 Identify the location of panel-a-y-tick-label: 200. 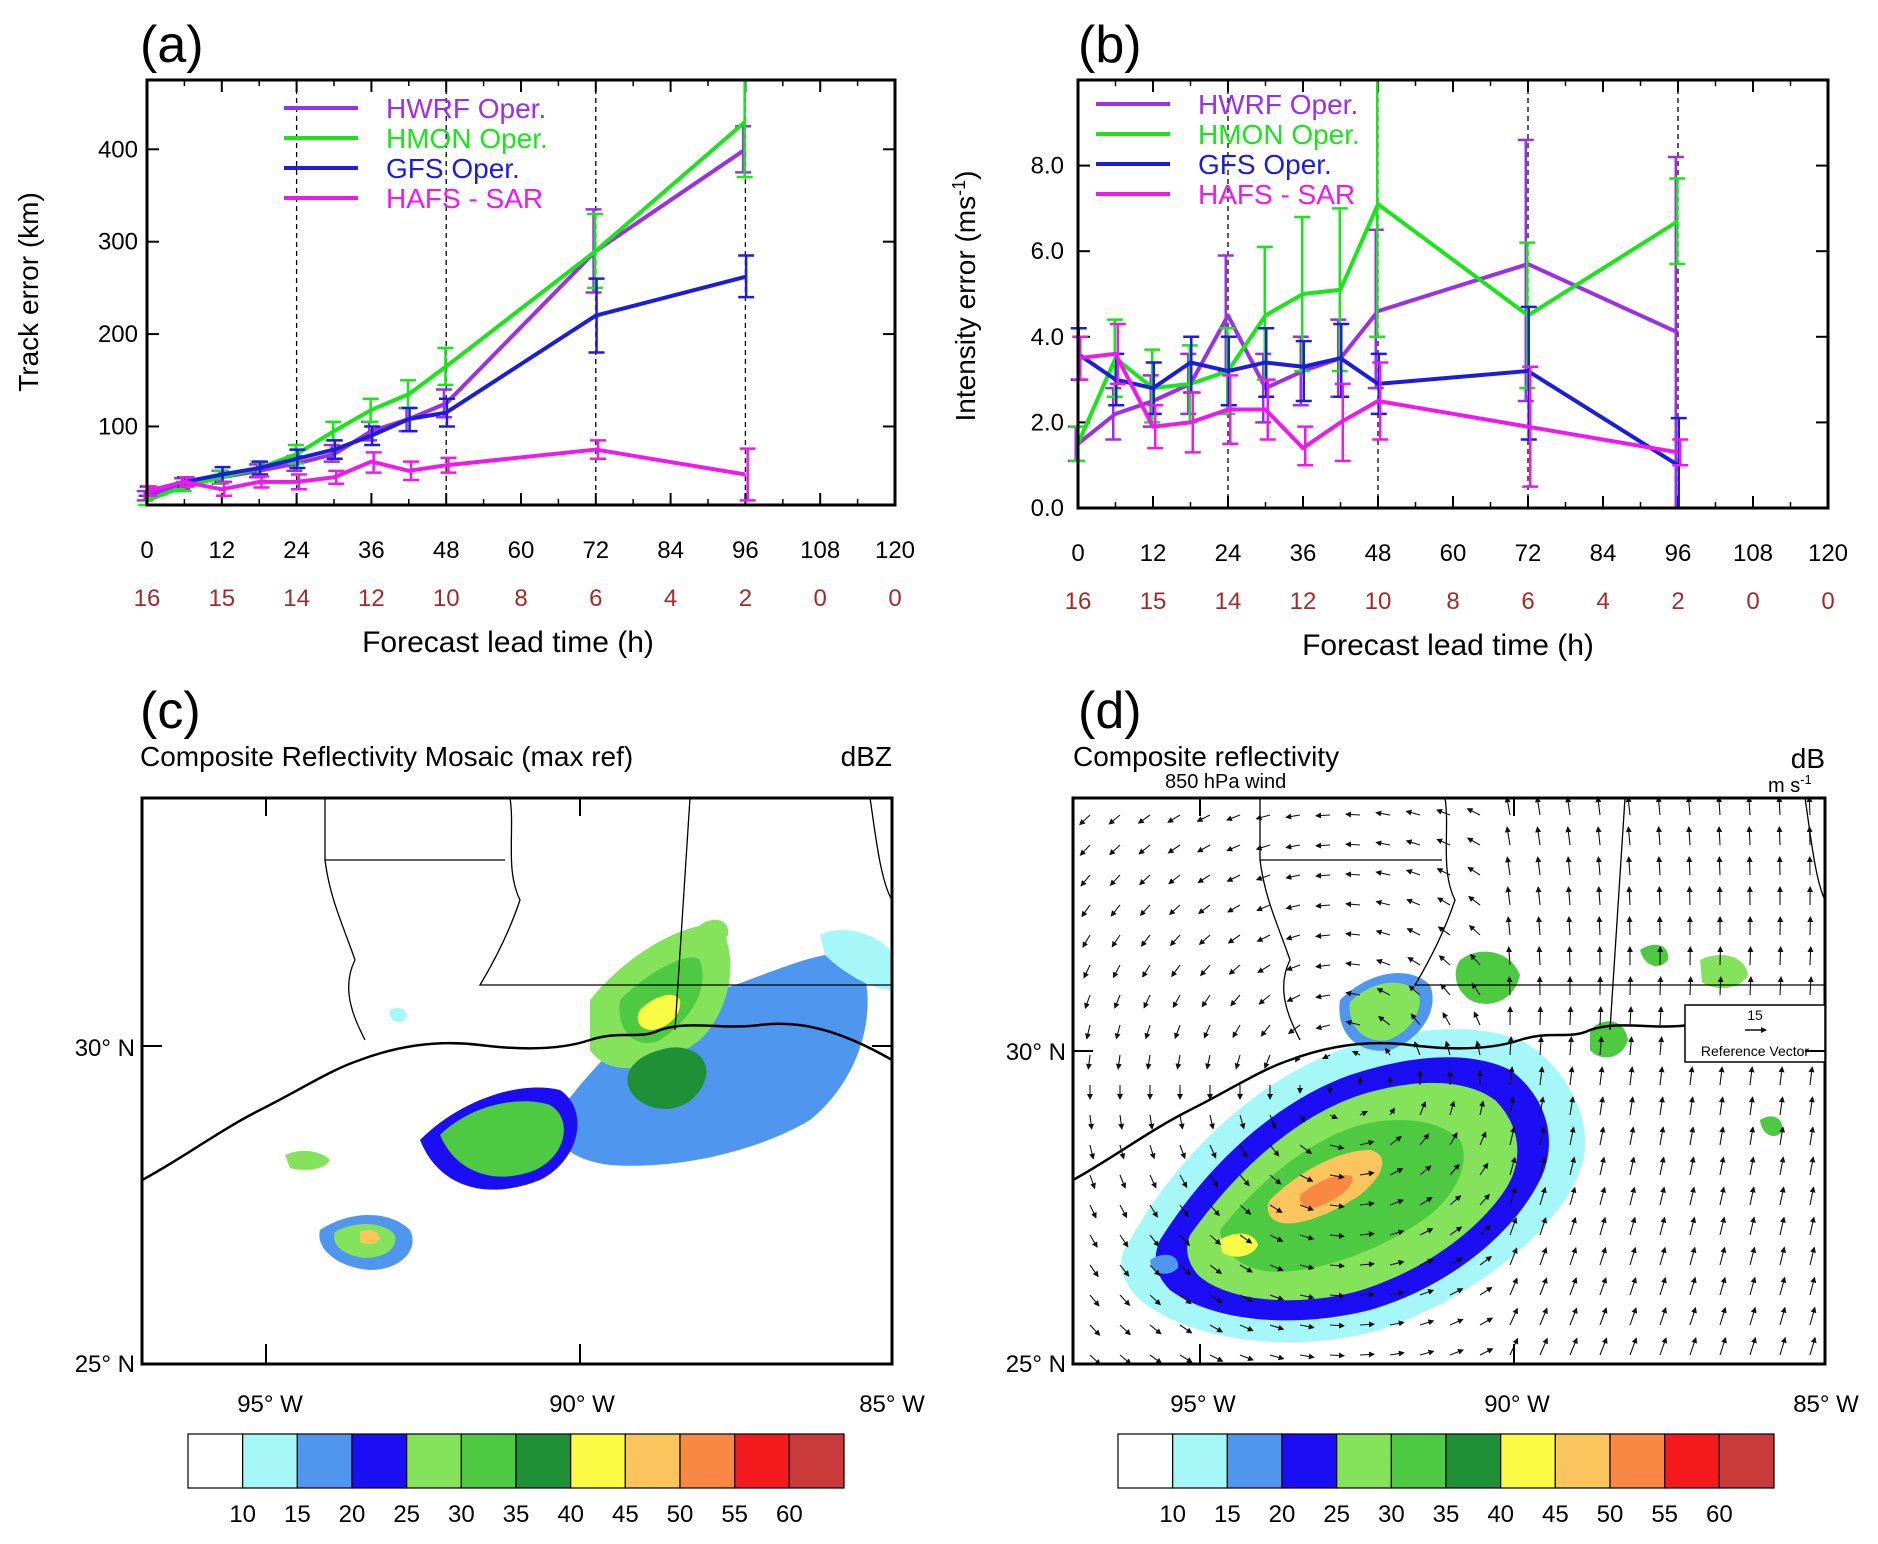
(118, 334).